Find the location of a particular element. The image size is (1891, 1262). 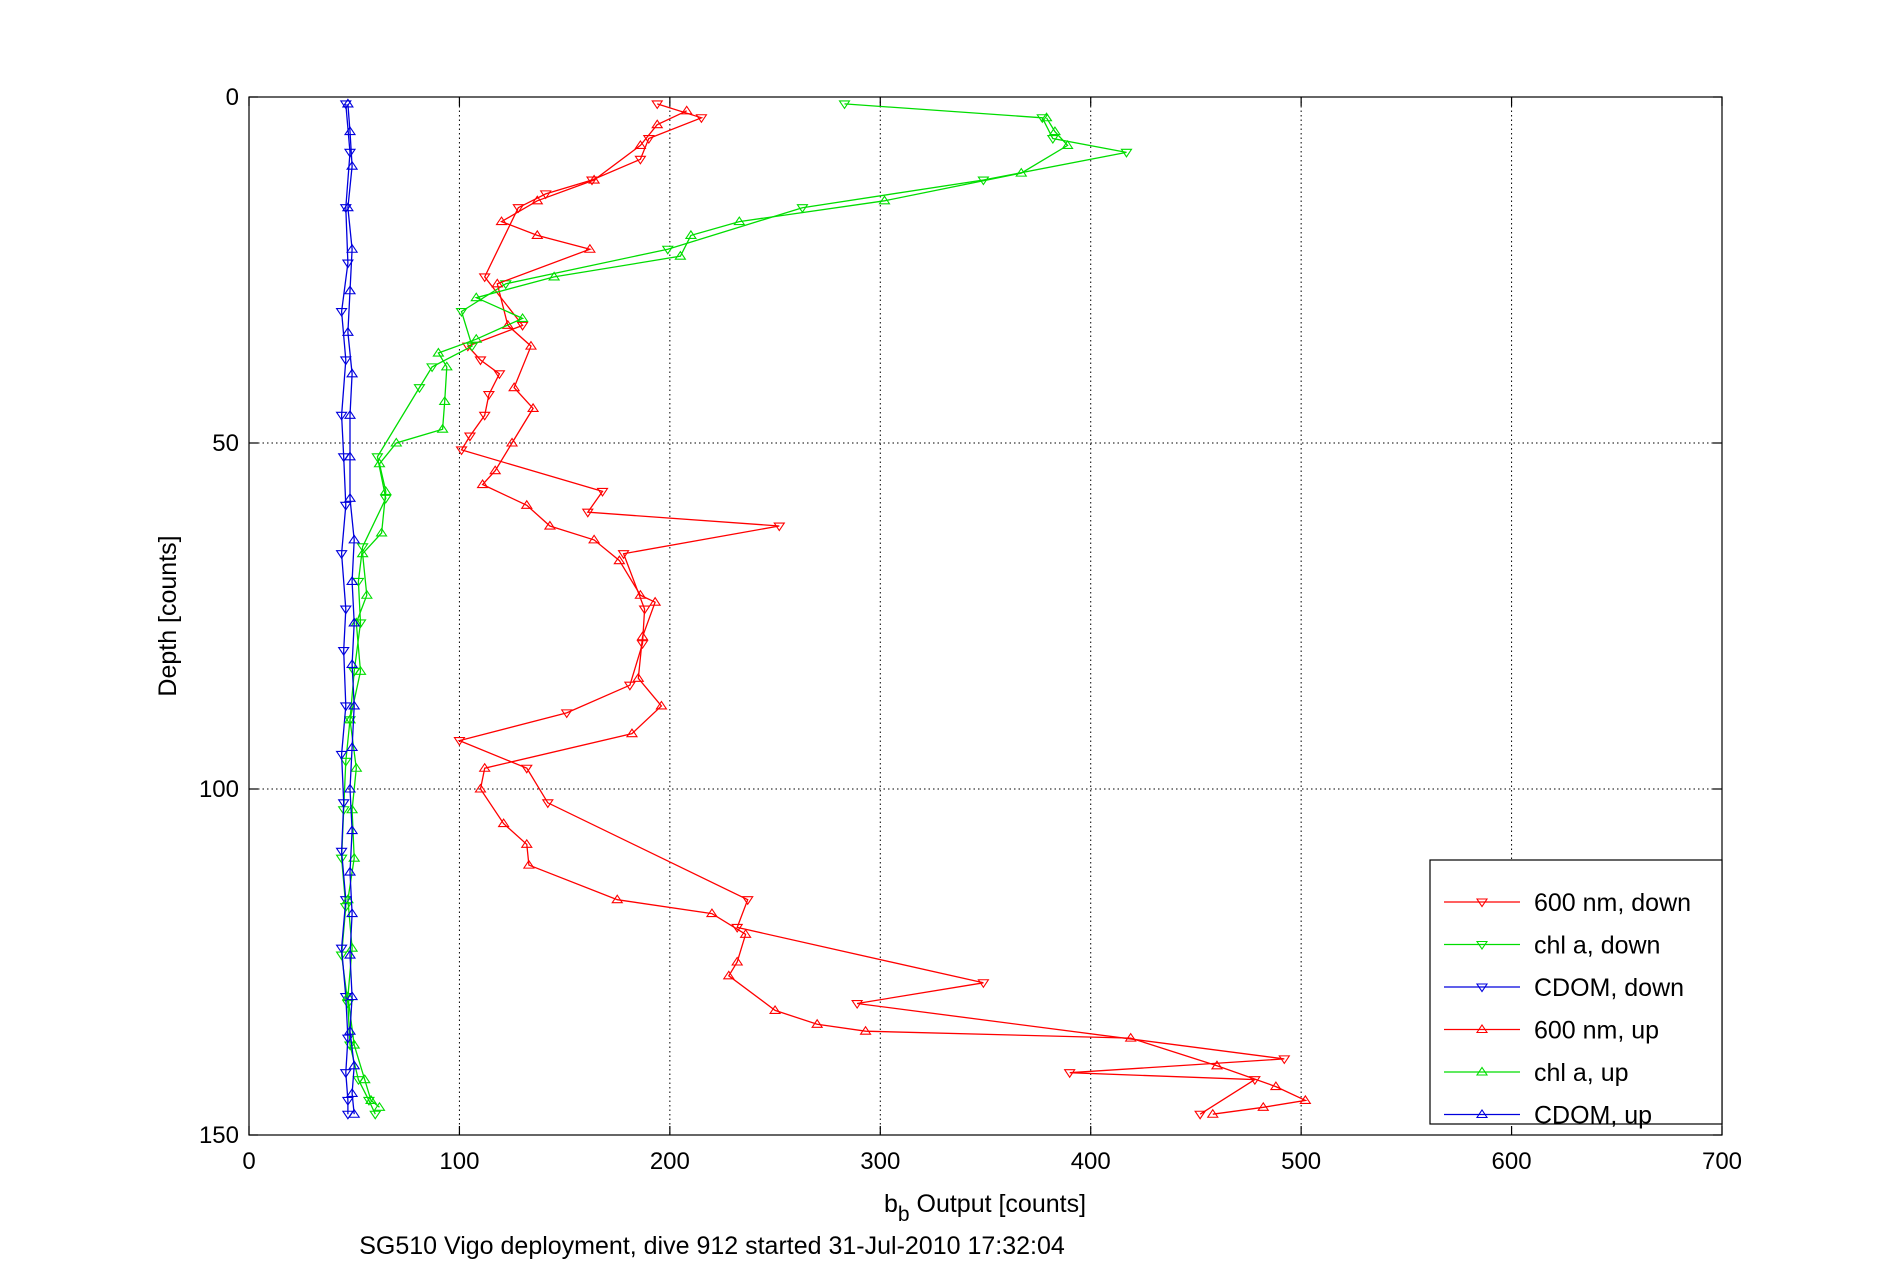

x-tick-label: 300 is located at coordinates (880, 1161).